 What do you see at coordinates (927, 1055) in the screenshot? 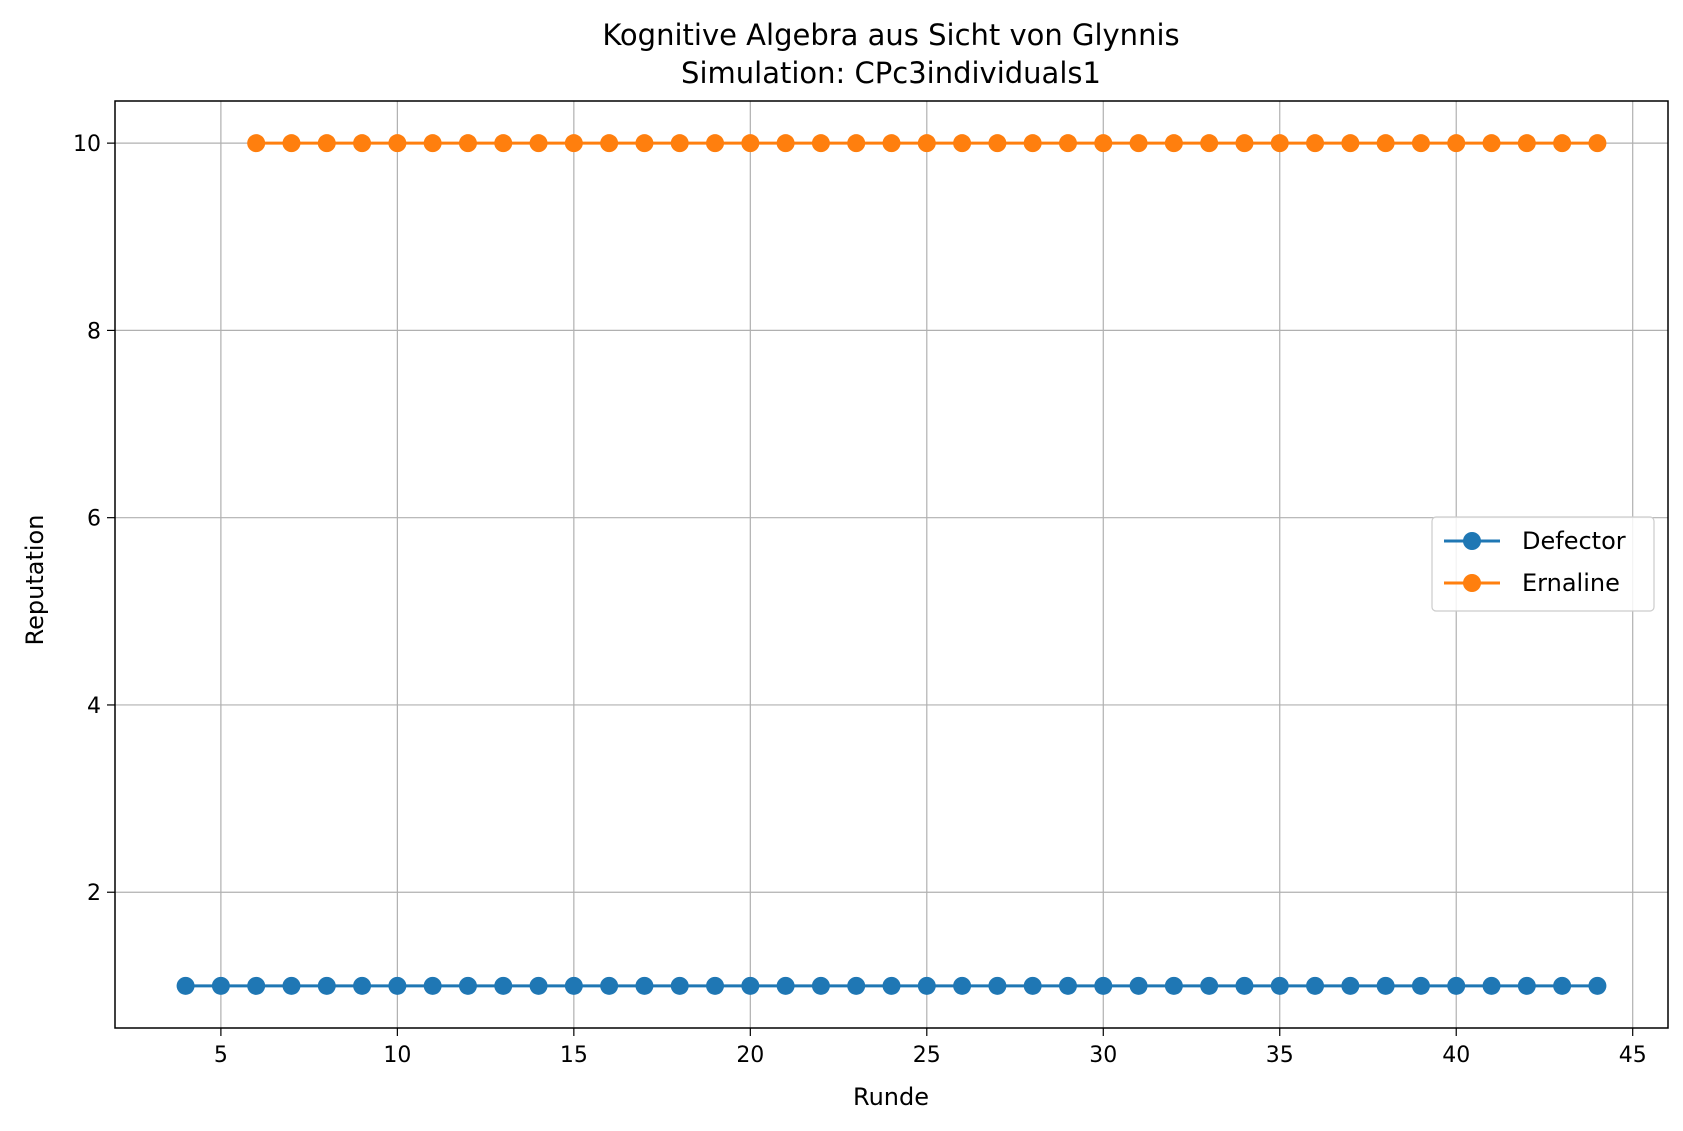
I see `x-tick-label: 25` at bounding box center [927, 1055].